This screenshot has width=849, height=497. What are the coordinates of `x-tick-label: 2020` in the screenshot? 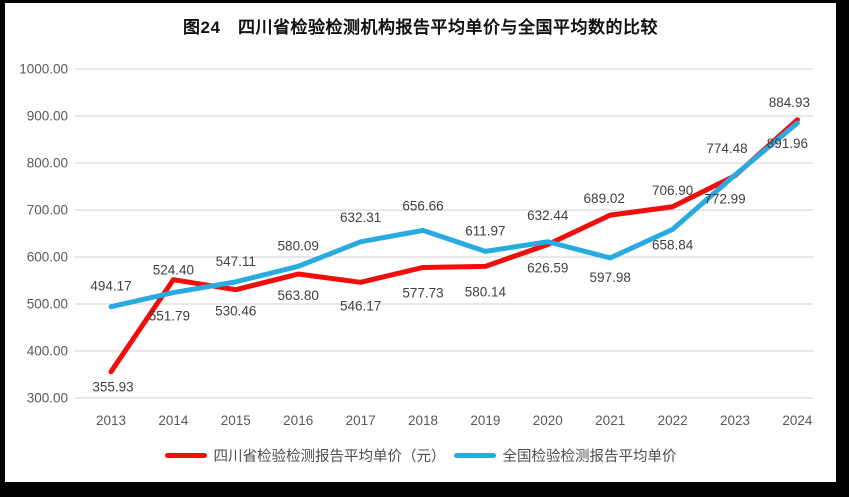 It's located at (548, 420).